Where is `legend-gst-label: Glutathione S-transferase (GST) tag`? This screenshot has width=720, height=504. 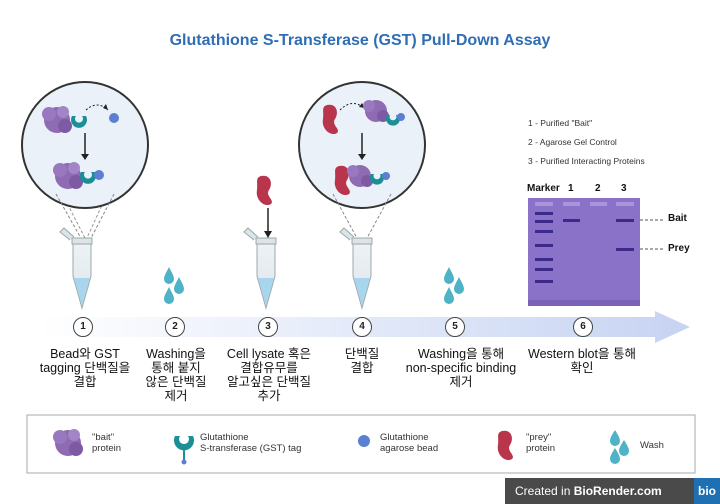 legend-gst-label: Glutathione S-transferase (GST) tag is located at coordinates (251, 443).